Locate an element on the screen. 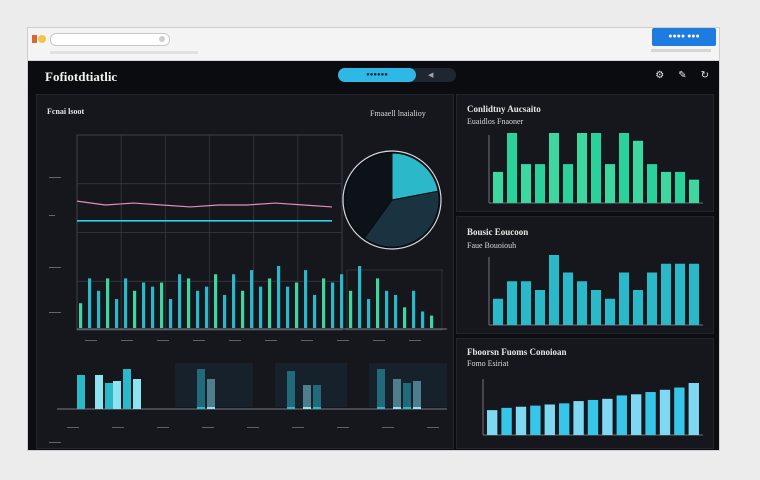 The width and height of the screenshot is (760, 480). panel-subtitle: Fomo Esiriat is located at coordinates (488, 363).